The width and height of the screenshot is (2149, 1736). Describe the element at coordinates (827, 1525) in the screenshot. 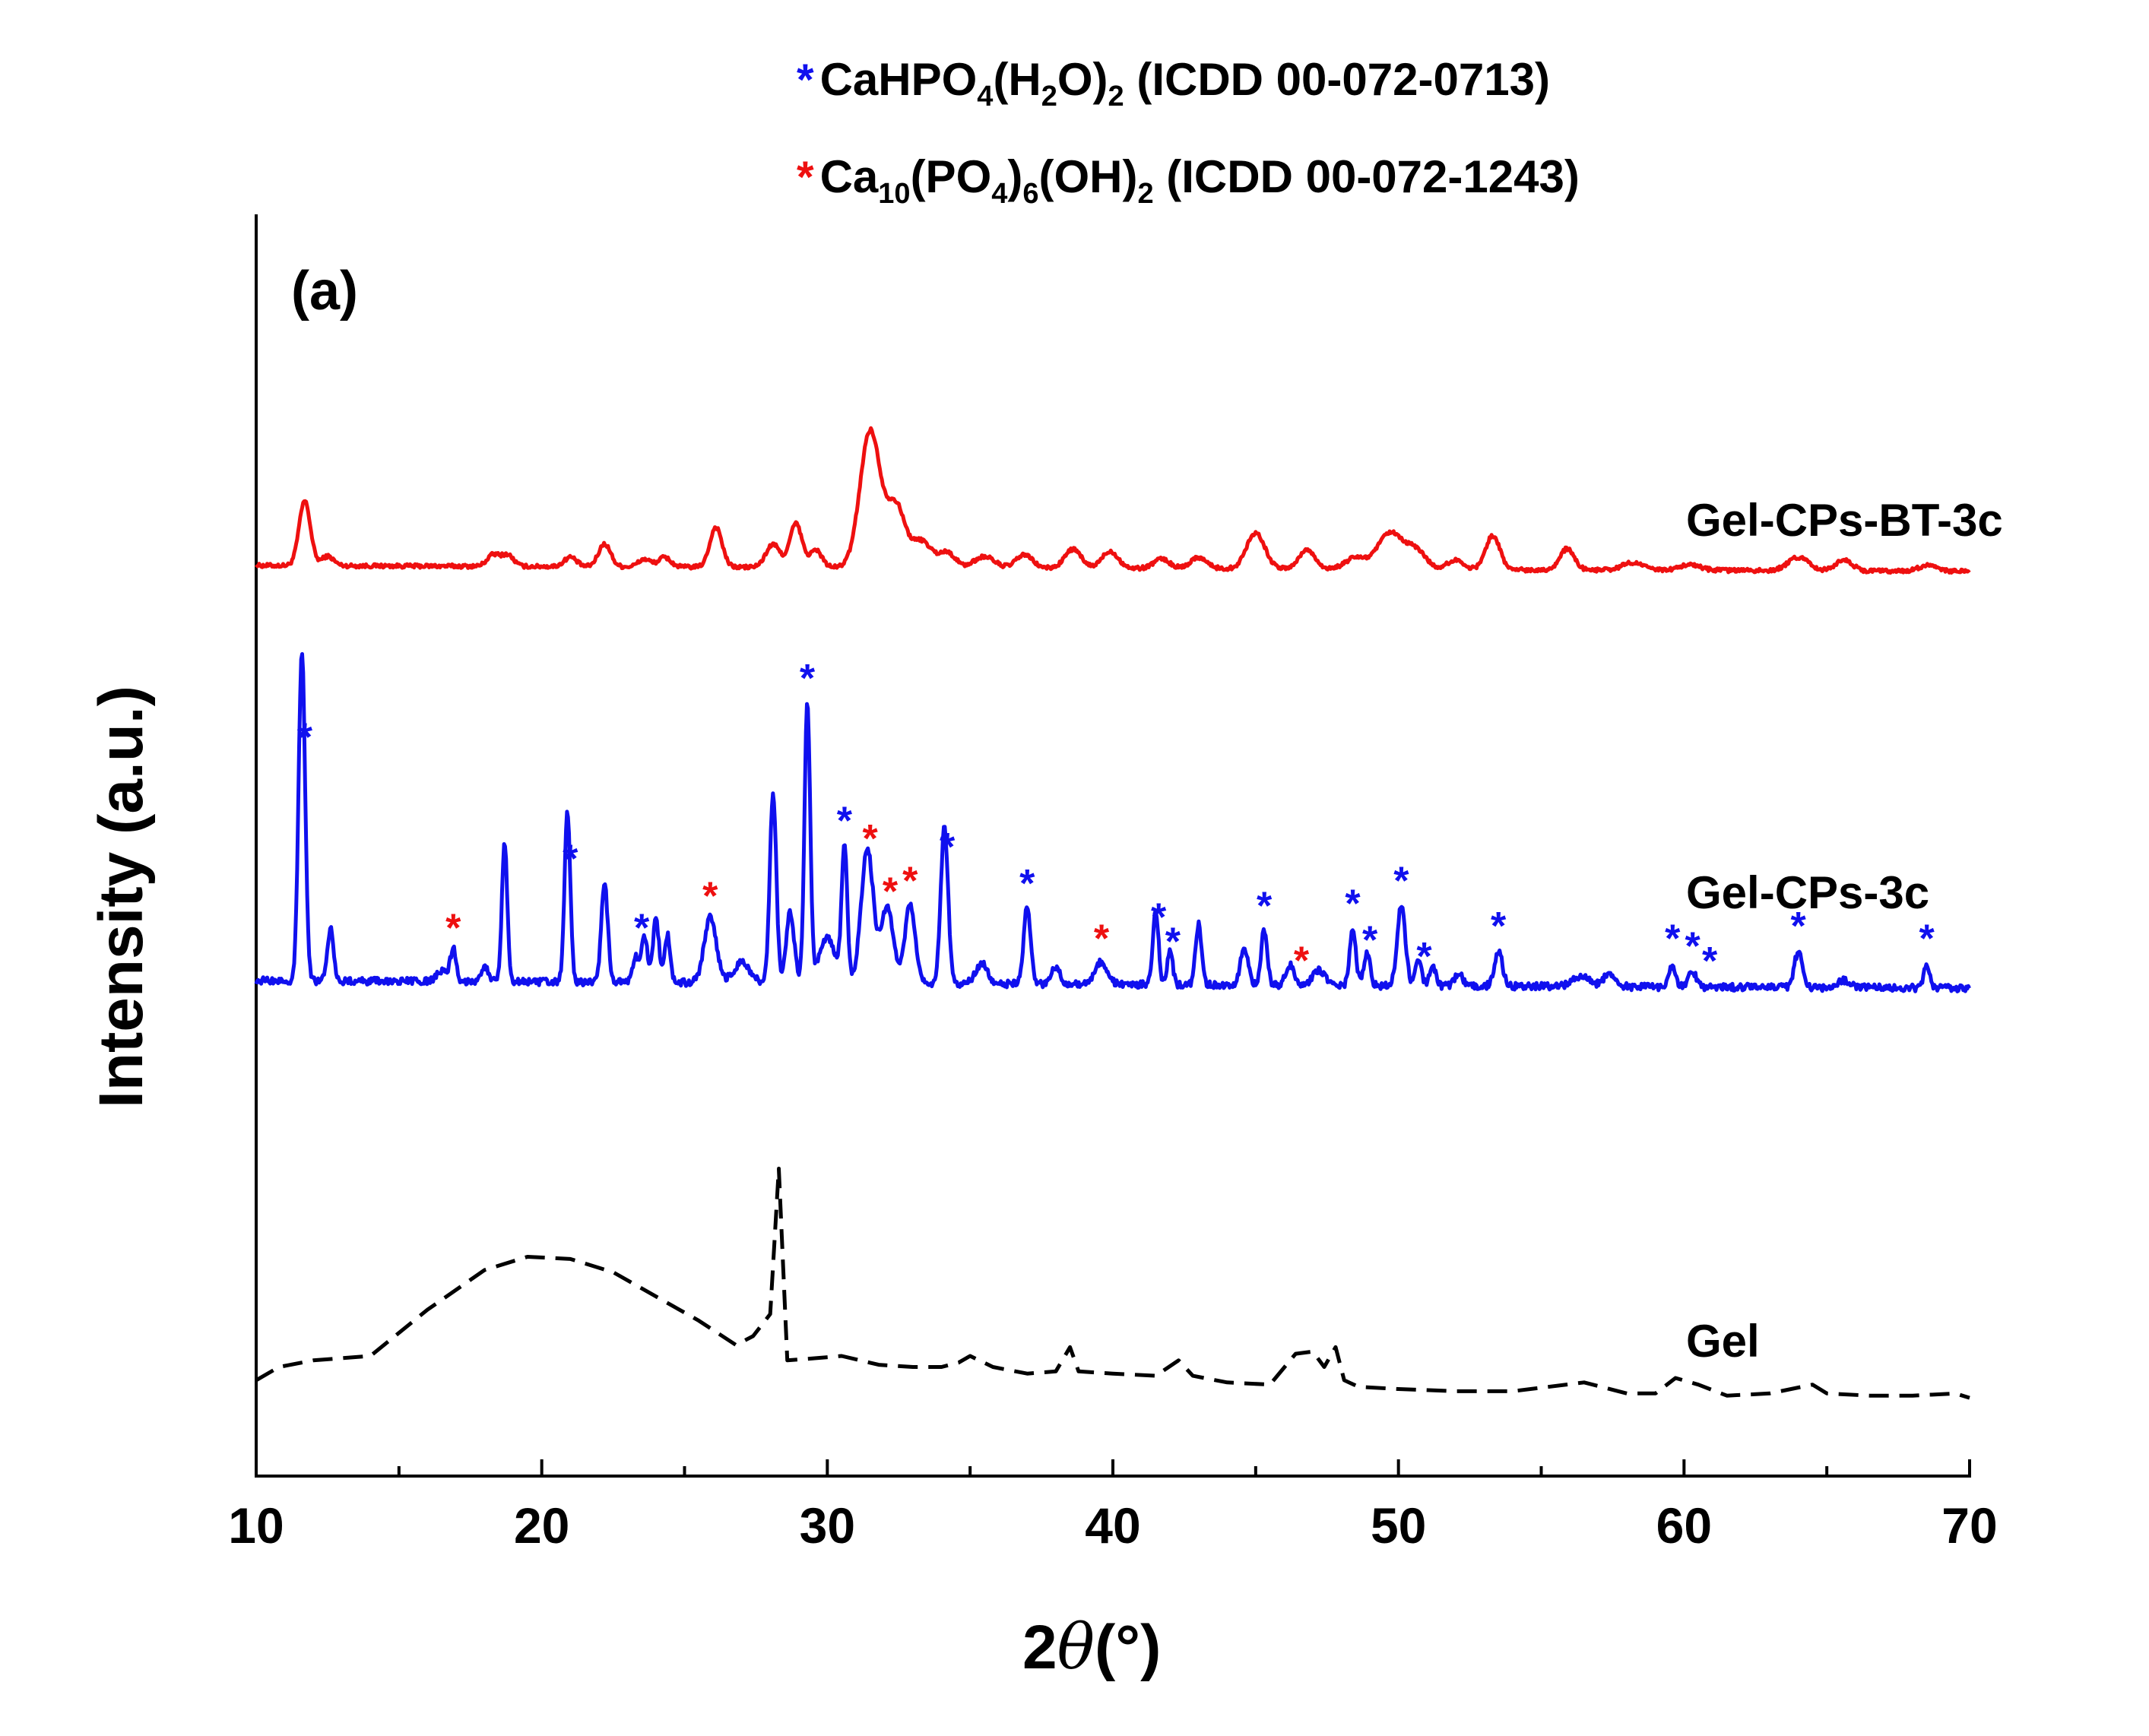

I see `x-tick-label: 30` at that location.